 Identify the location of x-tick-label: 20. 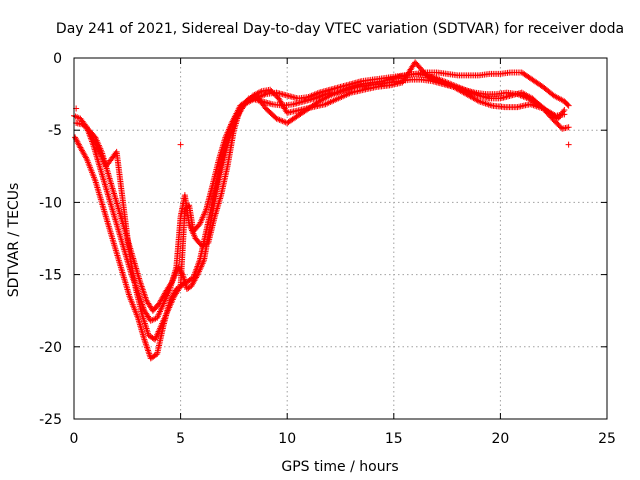
(500, 439).